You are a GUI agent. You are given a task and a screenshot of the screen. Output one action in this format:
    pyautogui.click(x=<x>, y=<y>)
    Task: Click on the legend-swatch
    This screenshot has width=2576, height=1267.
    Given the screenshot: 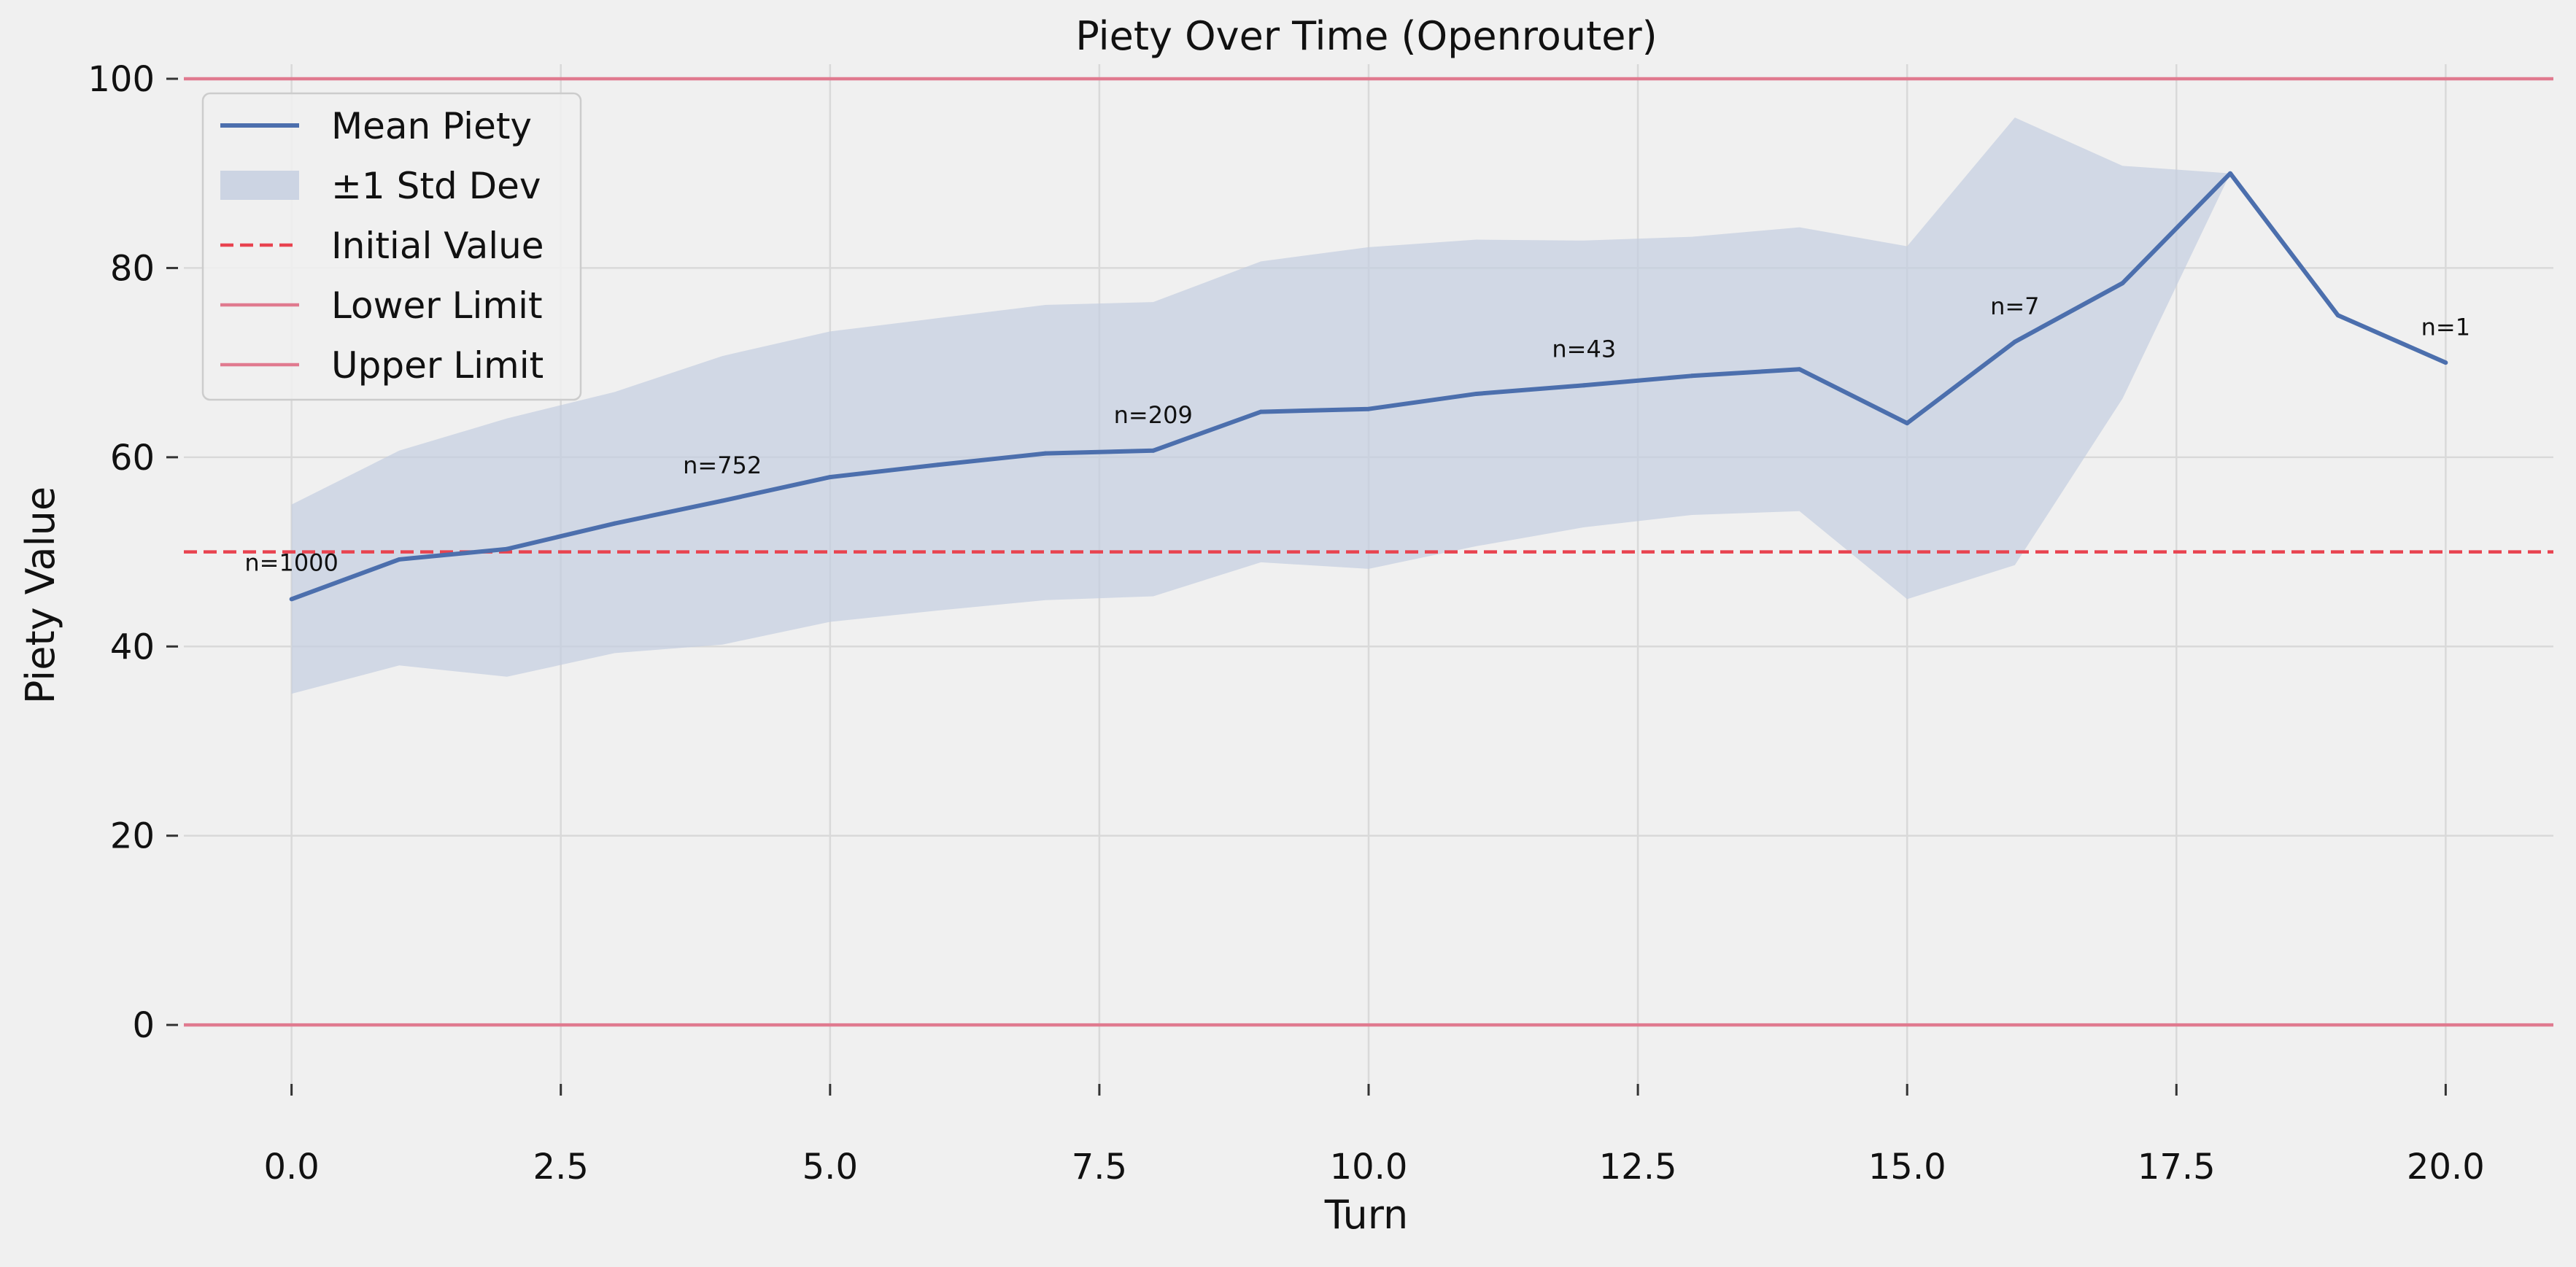 What is the action you would take?
    pyautogui.click(x=259, y=185)
    